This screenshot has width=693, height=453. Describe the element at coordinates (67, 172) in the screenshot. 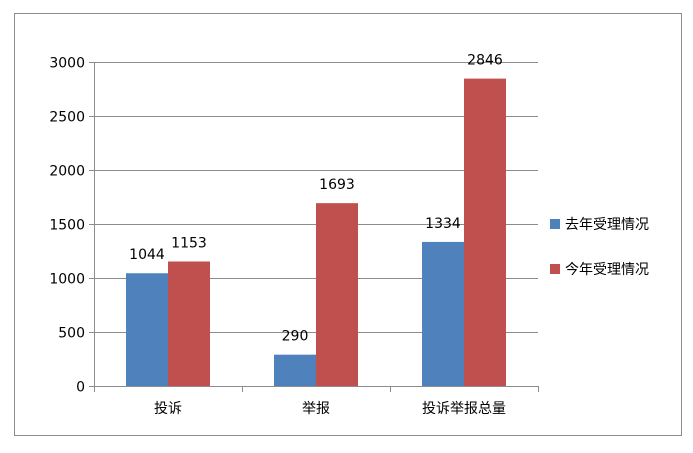

I see `y-tick-label: 2000` at that location.